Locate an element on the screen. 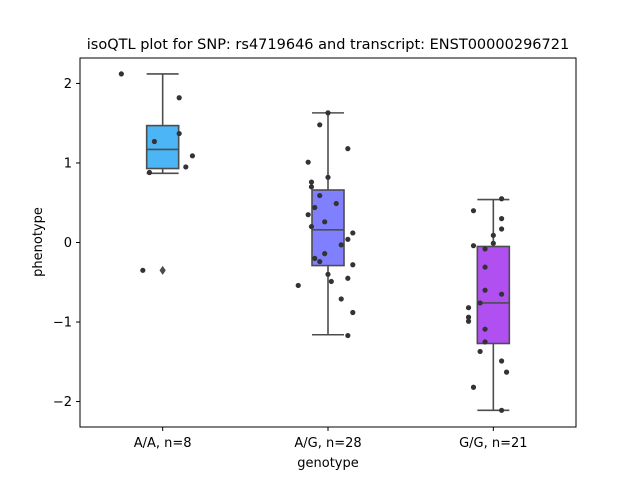  x-tick-label: A/G, n=28 is located at coordinates (327, 443).